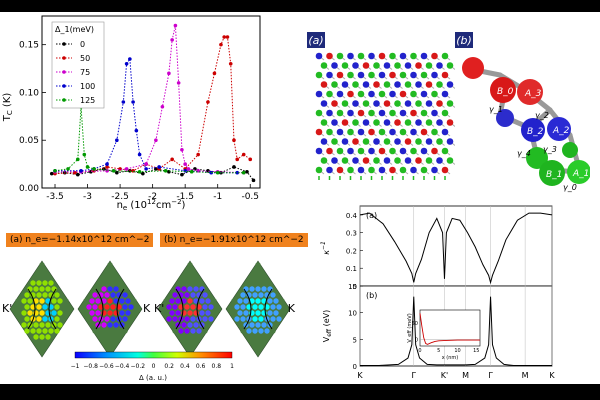 The image size is (600, 400). What do you see at coordinates (151, 205) in the screenshot?
I see `tc-xlabel: ne (1012cm−2)` at bounding box center [151, 205].